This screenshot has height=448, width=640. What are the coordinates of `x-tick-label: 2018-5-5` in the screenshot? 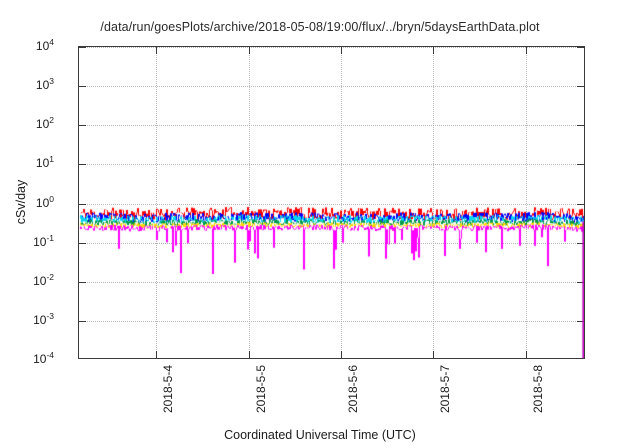 It's located at (260, 389).